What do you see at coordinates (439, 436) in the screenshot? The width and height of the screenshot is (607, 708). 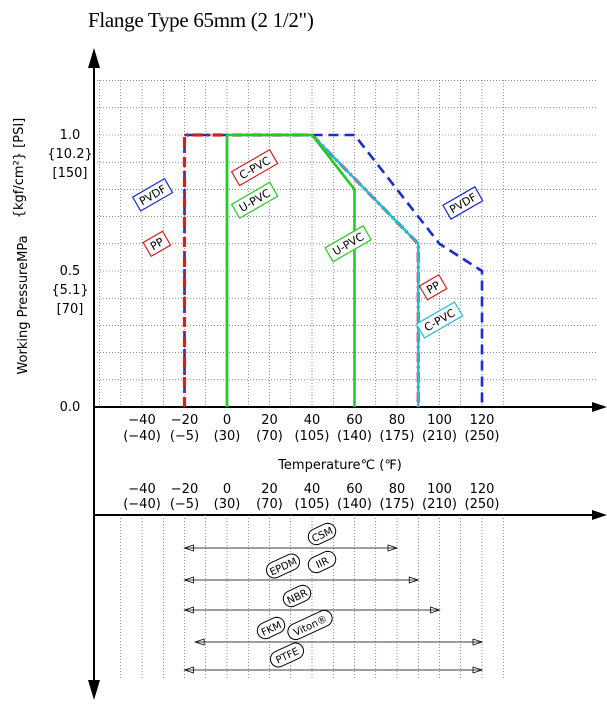 I see `x-tick-label-f: (210)` at bounding box center [439, 436].